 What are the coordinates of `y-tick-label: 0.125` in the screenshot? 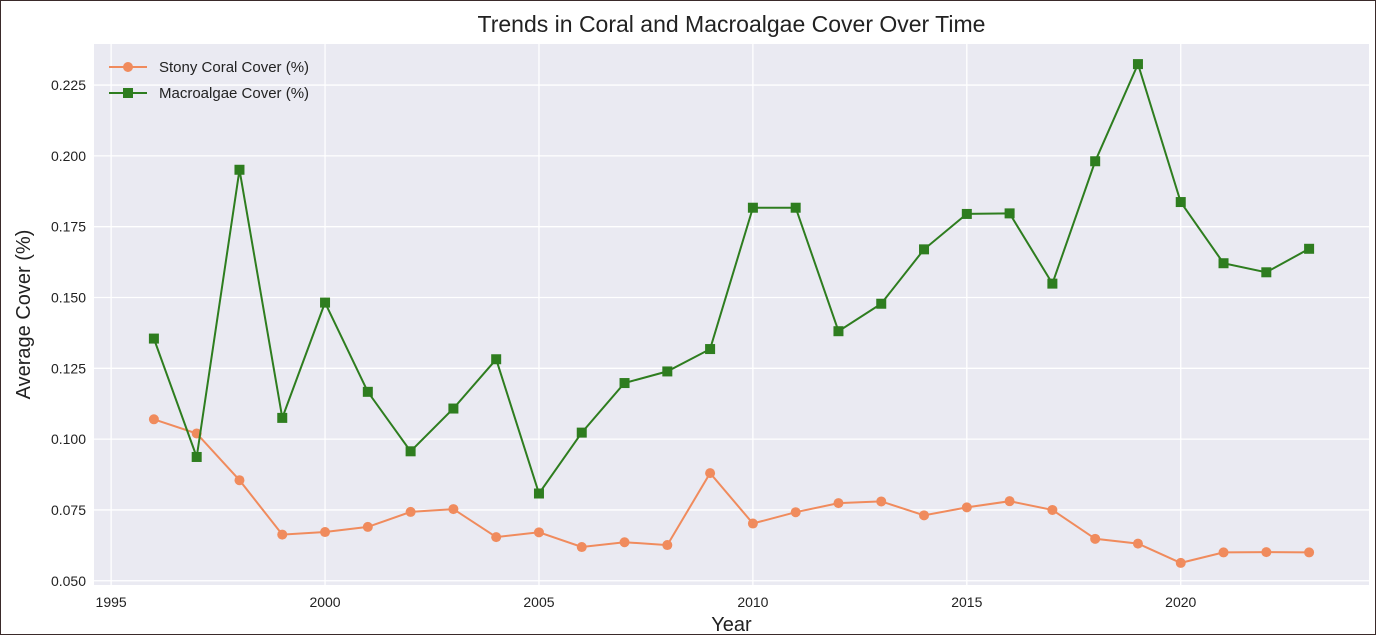 It's located at (68, 368).